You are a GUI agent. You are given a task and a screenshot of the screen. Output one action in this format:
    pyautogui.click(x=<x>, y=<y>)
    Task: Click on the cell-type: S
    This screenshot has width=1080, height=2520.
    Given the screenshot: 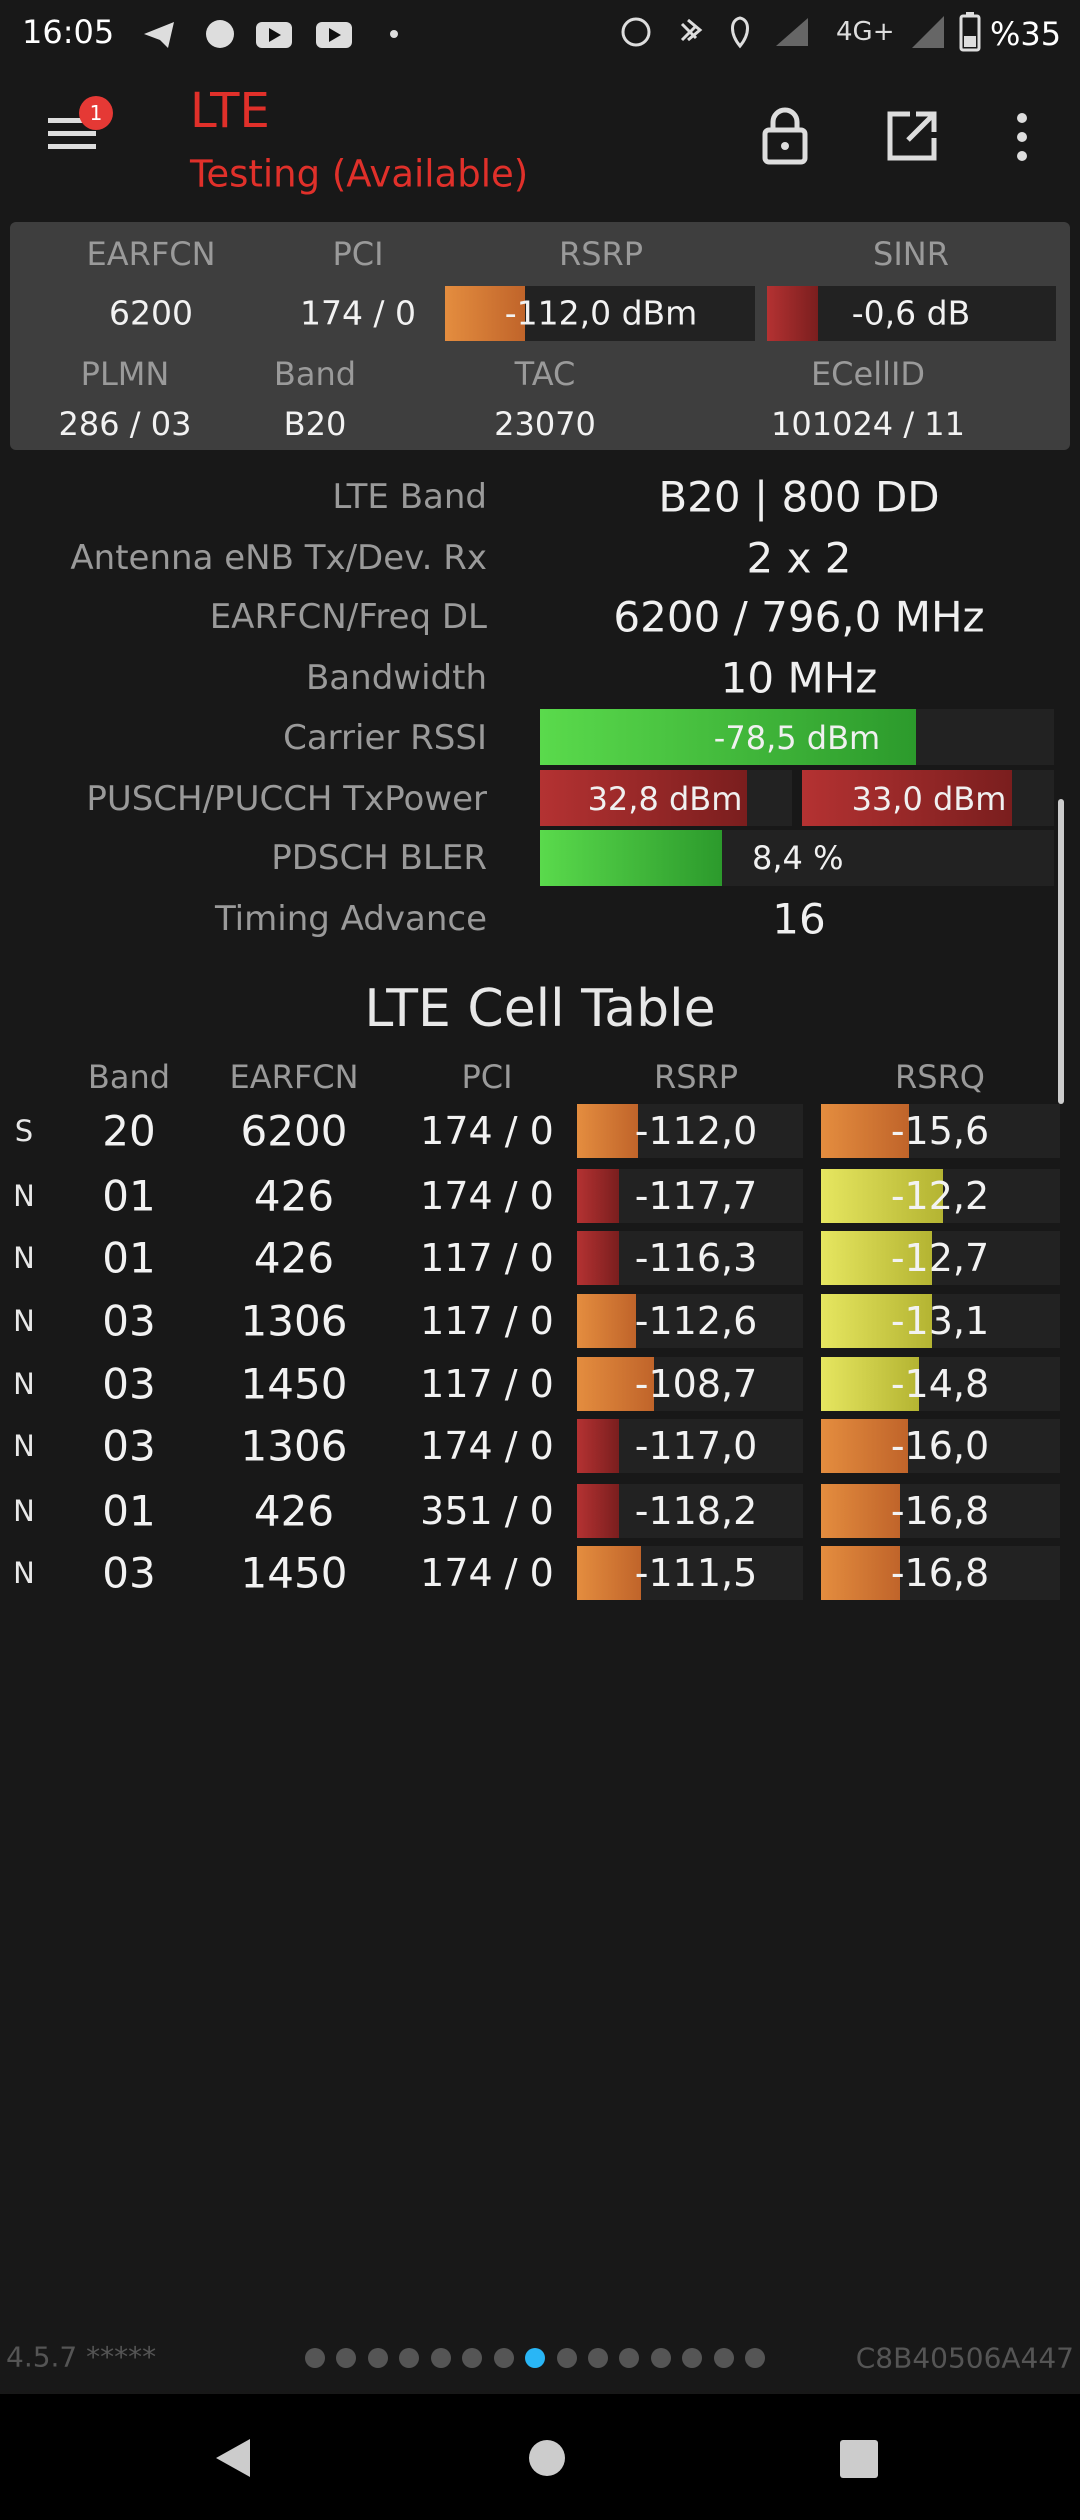 What is the action you would take?
    pyautogui.click(x=24, y=1131)
    